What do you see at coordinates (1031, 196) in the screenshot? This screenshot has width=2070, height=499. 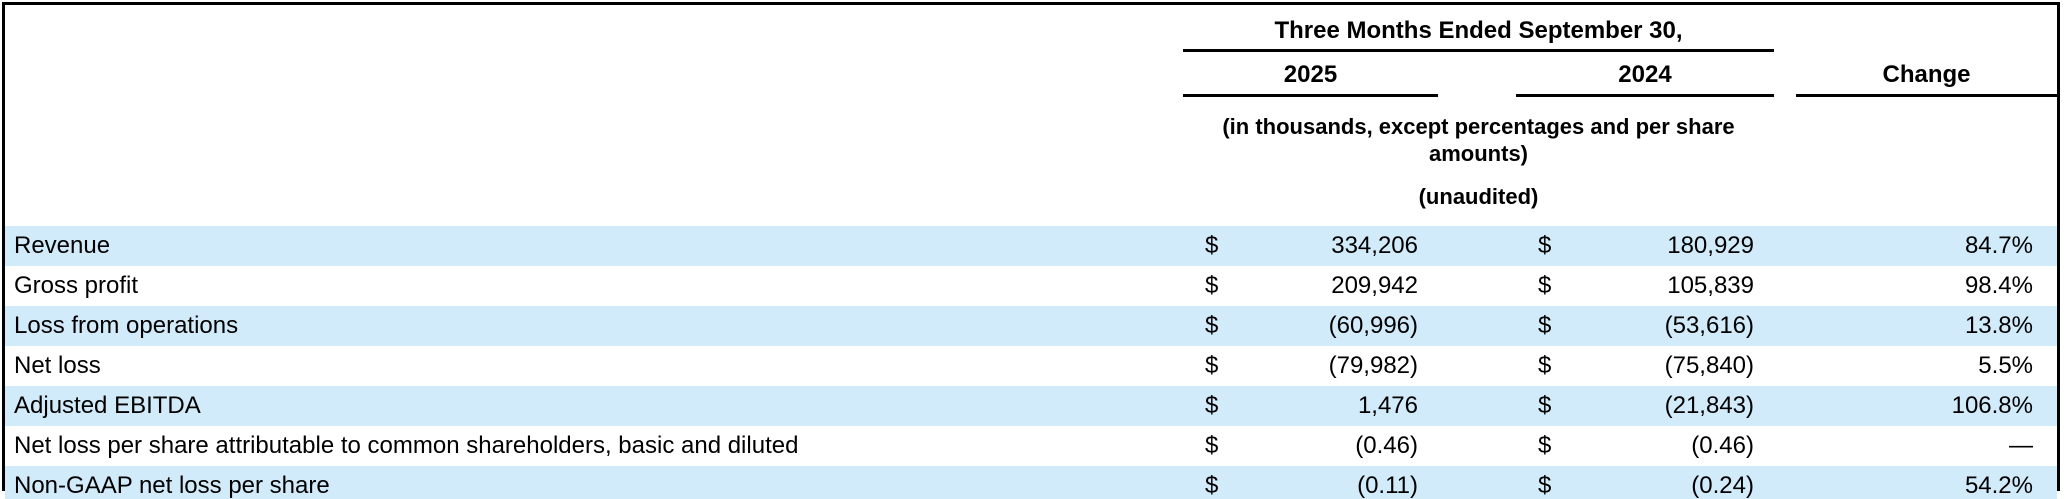 I see `unaudited-note-row: (unaudited)` at bounding box center [1031, 196].